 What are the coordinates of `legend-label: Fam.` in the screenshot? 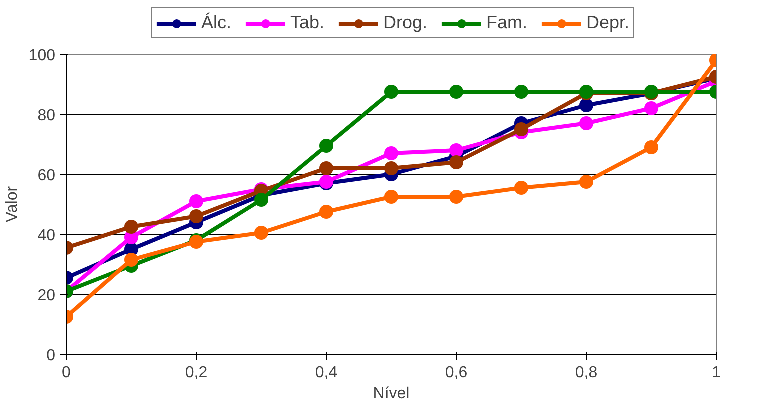 It's located at (507, 23).